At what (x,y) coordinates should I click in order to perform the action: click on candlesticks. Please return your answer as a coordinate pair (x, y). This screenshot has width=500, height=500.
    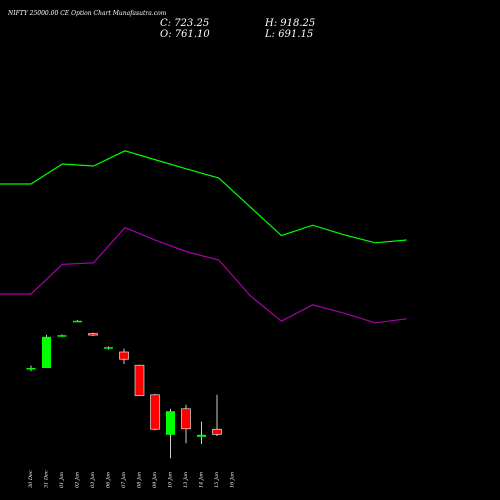
    Looking at the image, I should click on (124, 389).